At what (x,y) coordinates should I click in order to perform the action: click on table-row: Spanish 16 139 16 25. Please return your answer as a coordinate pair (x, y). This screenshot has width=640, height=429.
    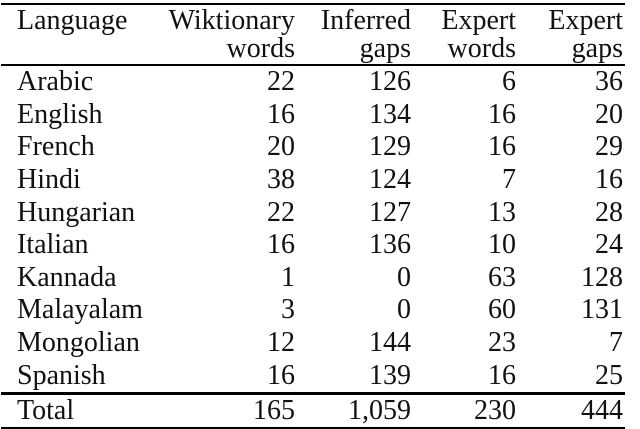
    Looking at the image, I should click on (313, 376).